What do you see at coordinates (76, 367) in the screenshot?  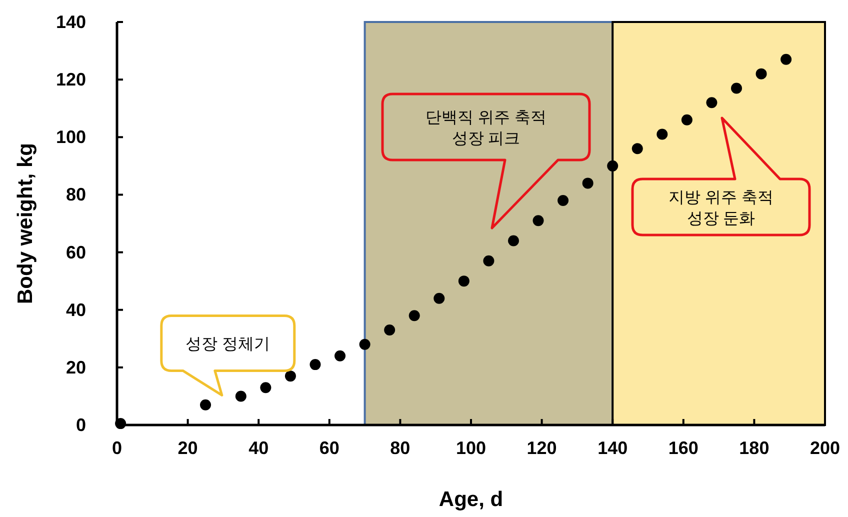 I see `y-tick-label: 20` at bounding box center [76, 367].